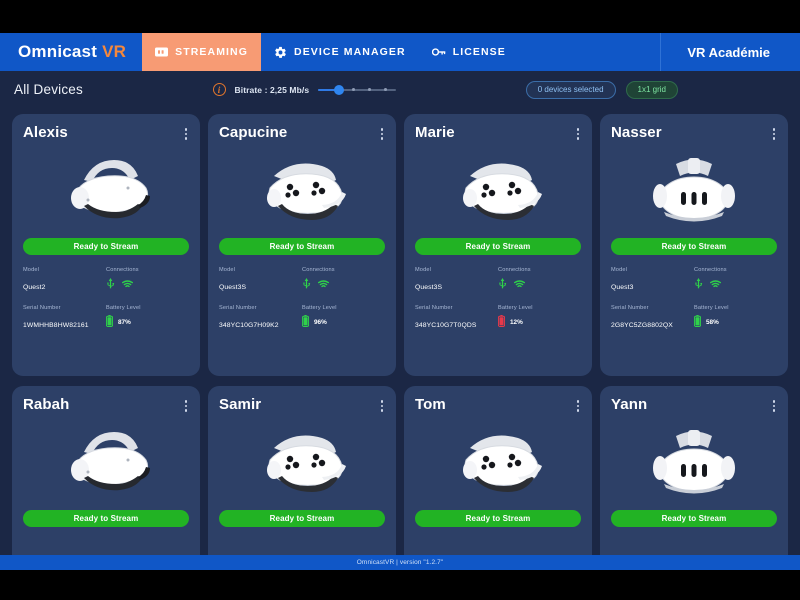 Image resolution: width=800 pixels, height=600 pixels. Describe the element at coordinates (306, 285) in the screenshot. I see `usb-icon` at that location.